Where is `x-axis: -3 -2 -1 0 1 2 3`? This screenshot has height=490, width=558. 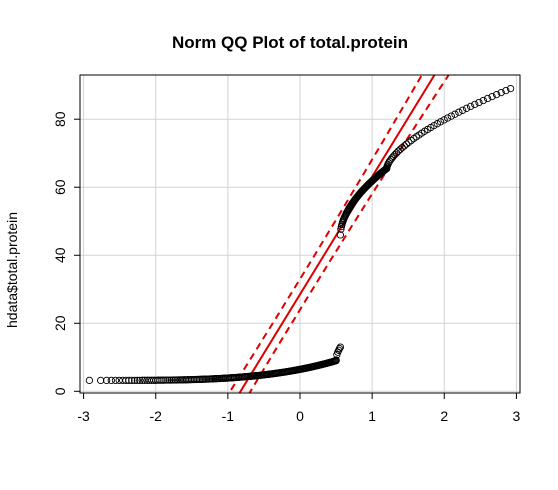
x-axis: -3 -2 -1 0 1 2 3 is located at coordinates (298, 408).